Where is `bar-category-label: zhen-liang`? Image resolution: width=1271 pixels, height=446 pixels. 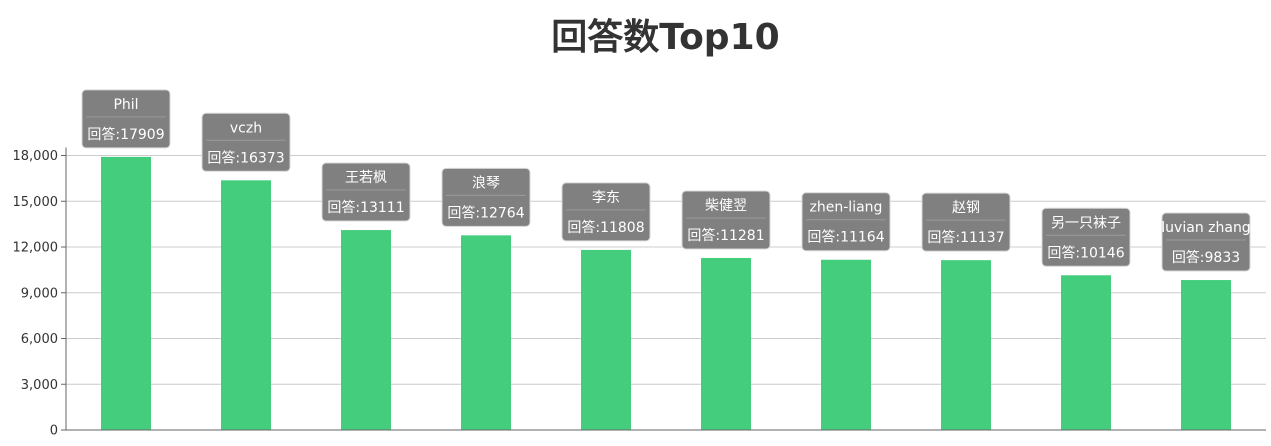
bar-category-label: zhen-liang is located at coordinates (846, 208).